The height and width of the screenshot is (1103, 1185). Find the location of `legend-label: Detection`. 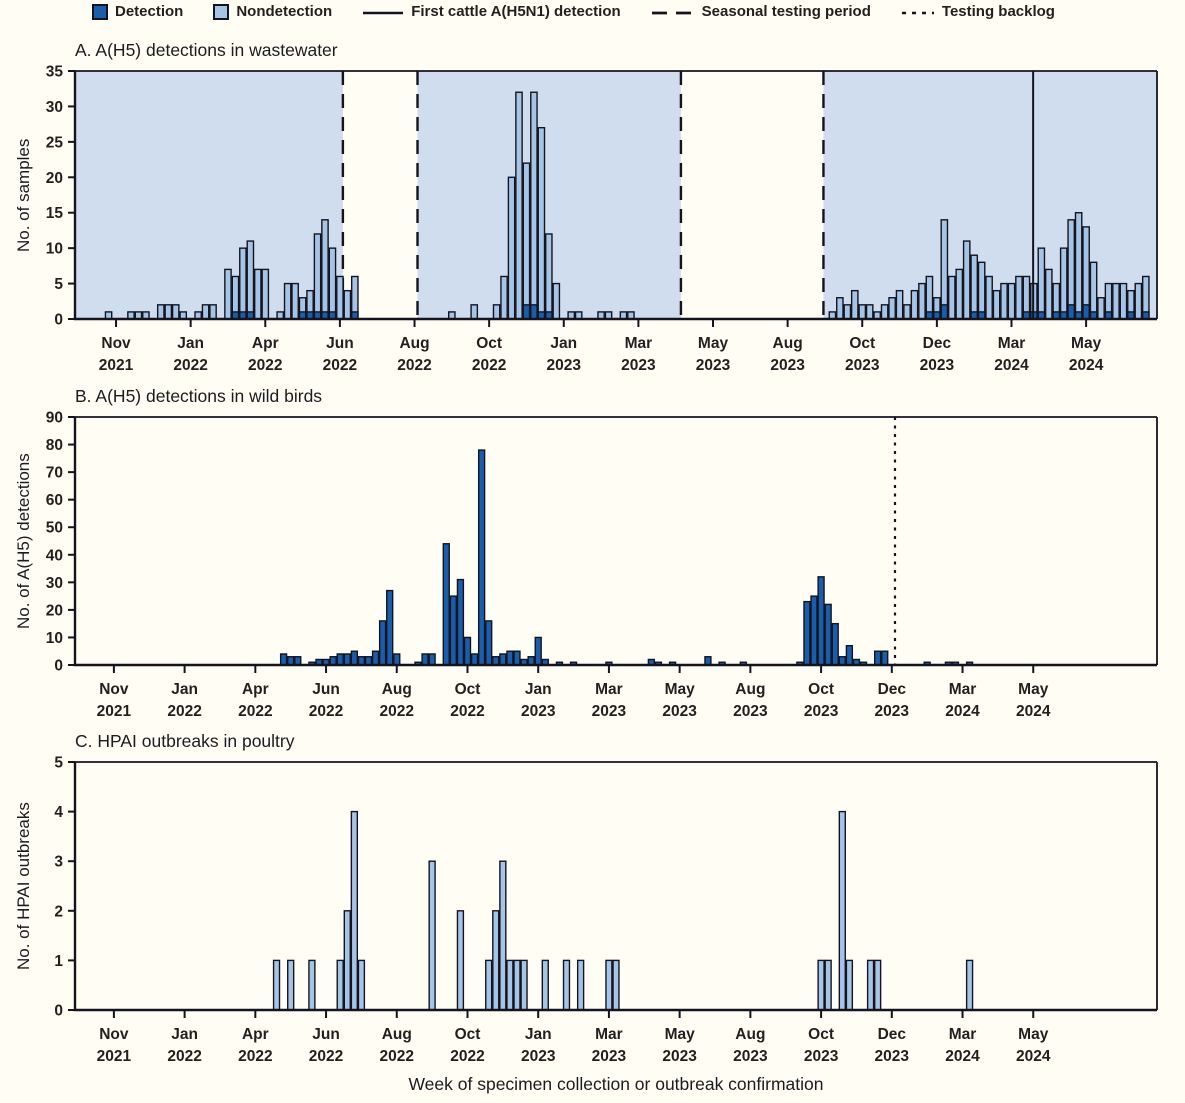

legend-label: Detection is located at coordinates (149, 11).